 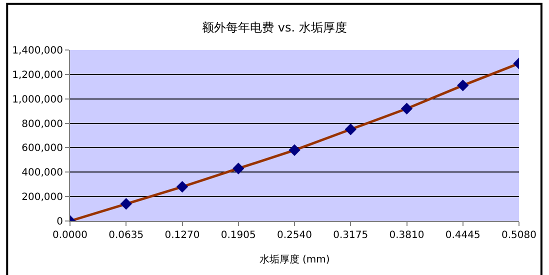 I want to click on y-tick-label: 400,000, so click(x=42, y=173).